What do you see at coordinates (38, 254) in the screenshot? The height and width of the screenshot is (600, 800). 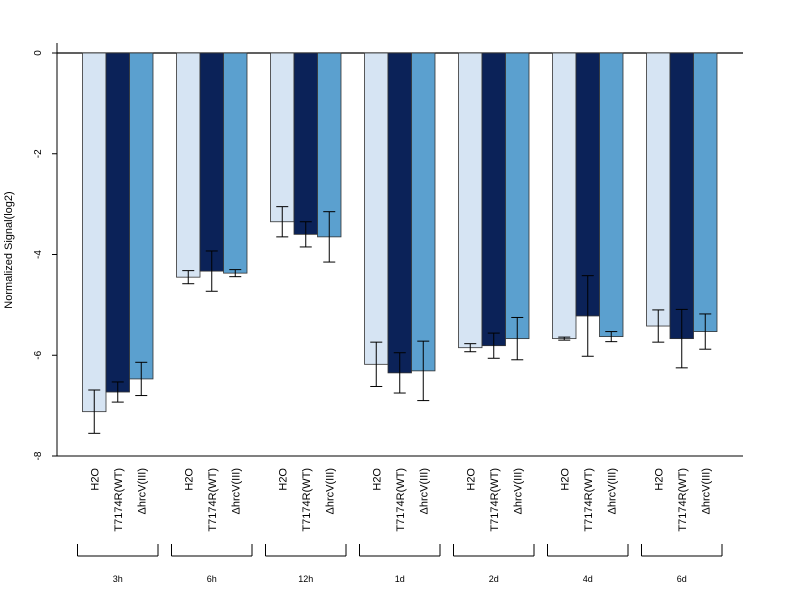 I see `y-tick-label: -4` at bounding box center [38, 254].